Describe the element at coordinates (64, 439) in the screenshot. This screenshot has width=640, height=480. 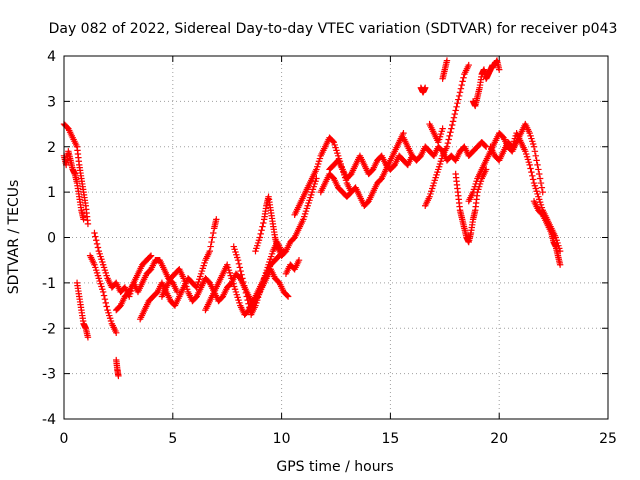
I see `x-tick-label: 0` at that location.